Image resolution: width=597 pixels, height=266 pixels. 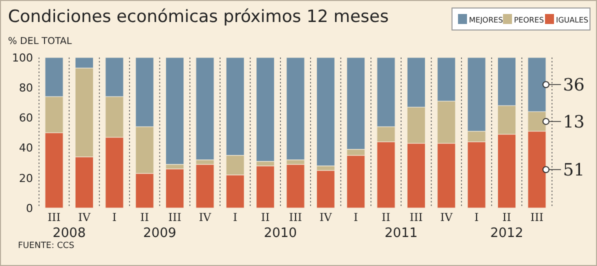 What do you see at coordinates (573, 122) in the screenshot?
I see `data-label: 13` at bounding box center [573, 122].